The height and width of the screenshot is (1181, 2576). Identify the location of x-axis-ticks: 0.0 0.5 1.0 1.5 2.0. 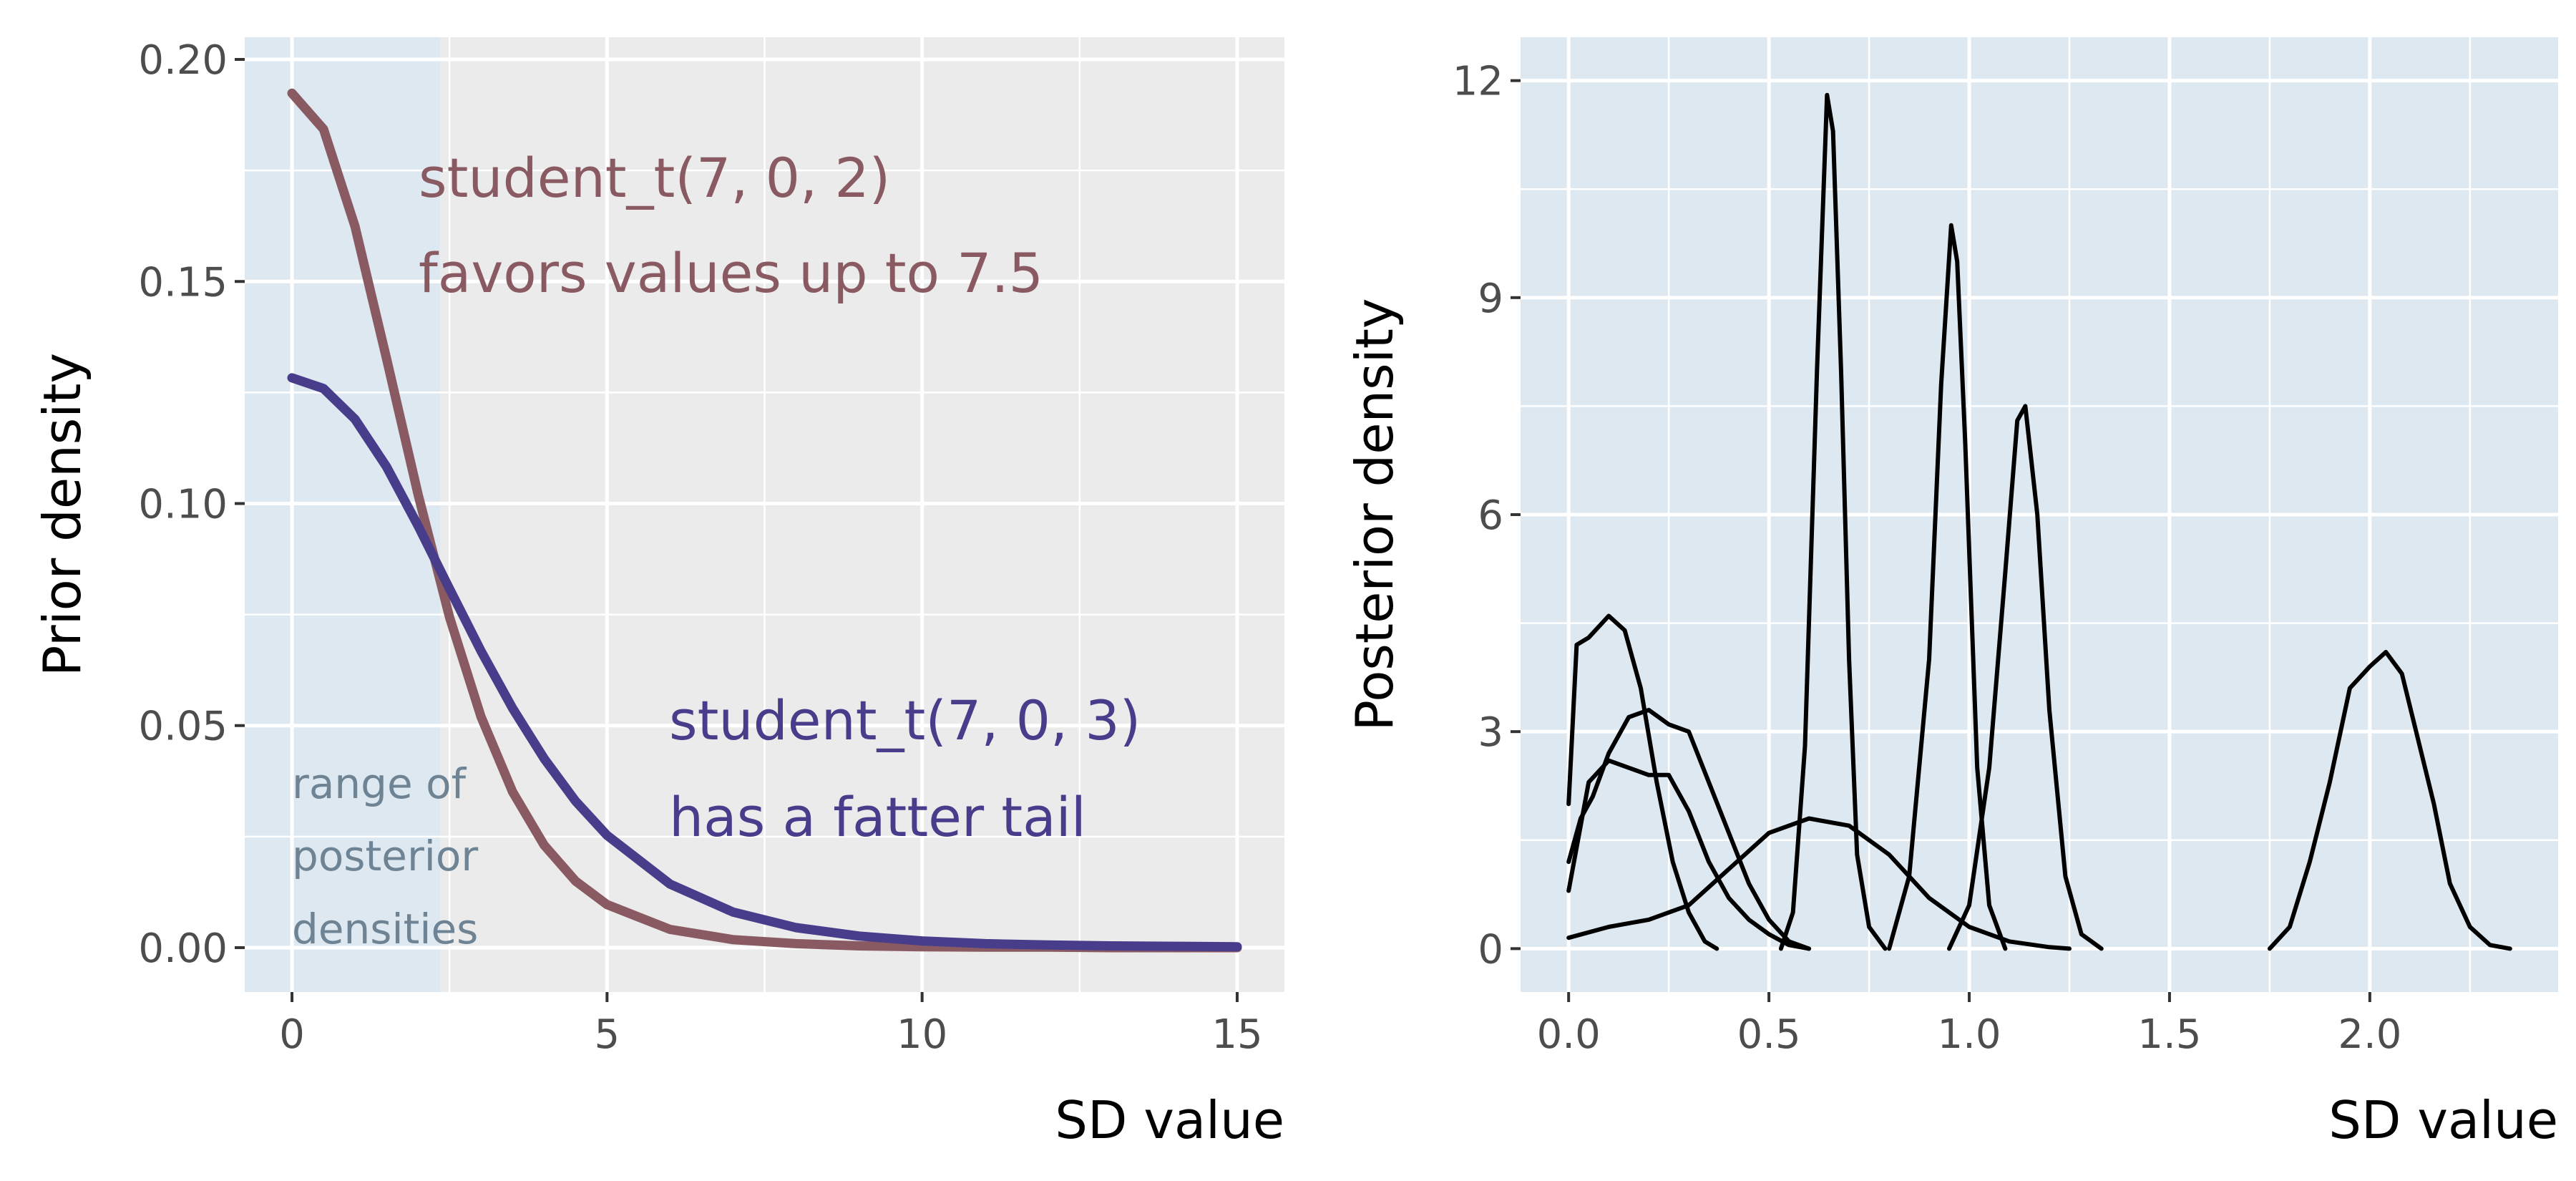
(1969, 1025).